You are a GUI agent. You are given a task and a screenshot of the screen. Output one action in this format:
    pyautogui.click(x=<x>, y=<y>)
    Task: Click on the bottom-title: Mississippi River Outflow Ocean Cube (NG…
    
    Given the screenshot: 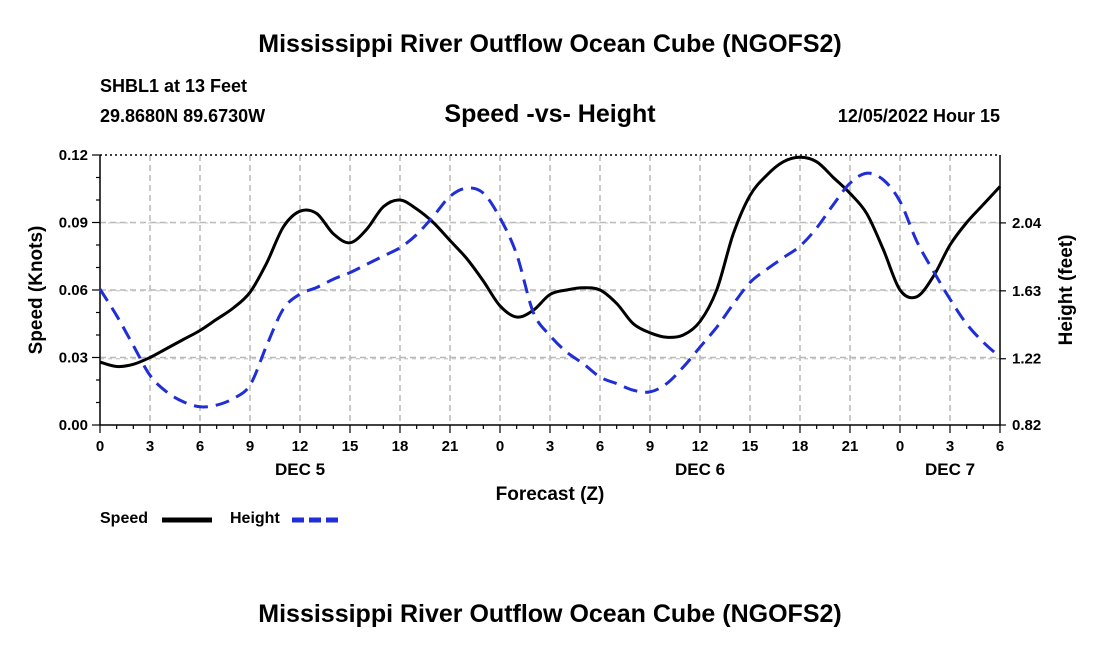 What is the action you would take?
    pyautogui.click(x=550, y=614)
    